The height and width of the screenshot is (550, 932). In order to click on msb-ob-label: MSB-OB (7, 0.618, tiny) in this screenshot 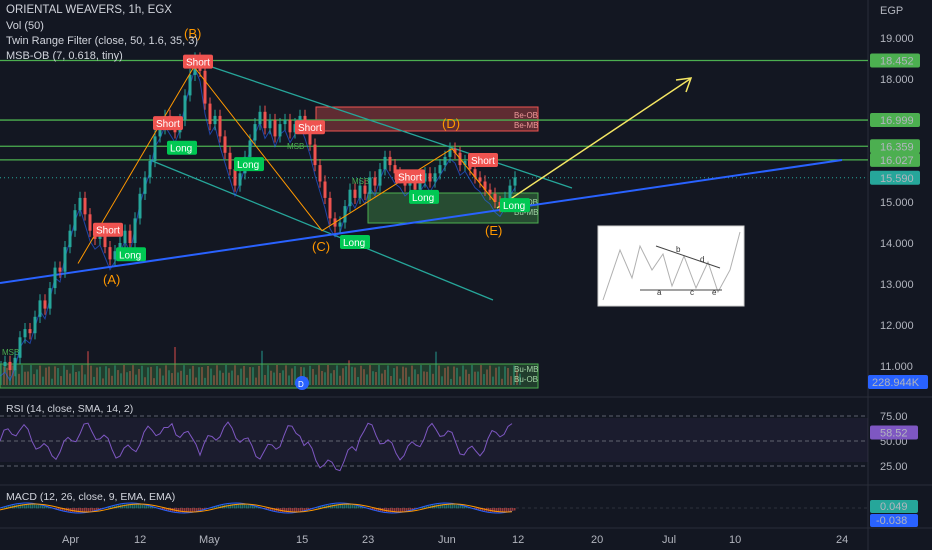, I will do `click(64, 56)`.